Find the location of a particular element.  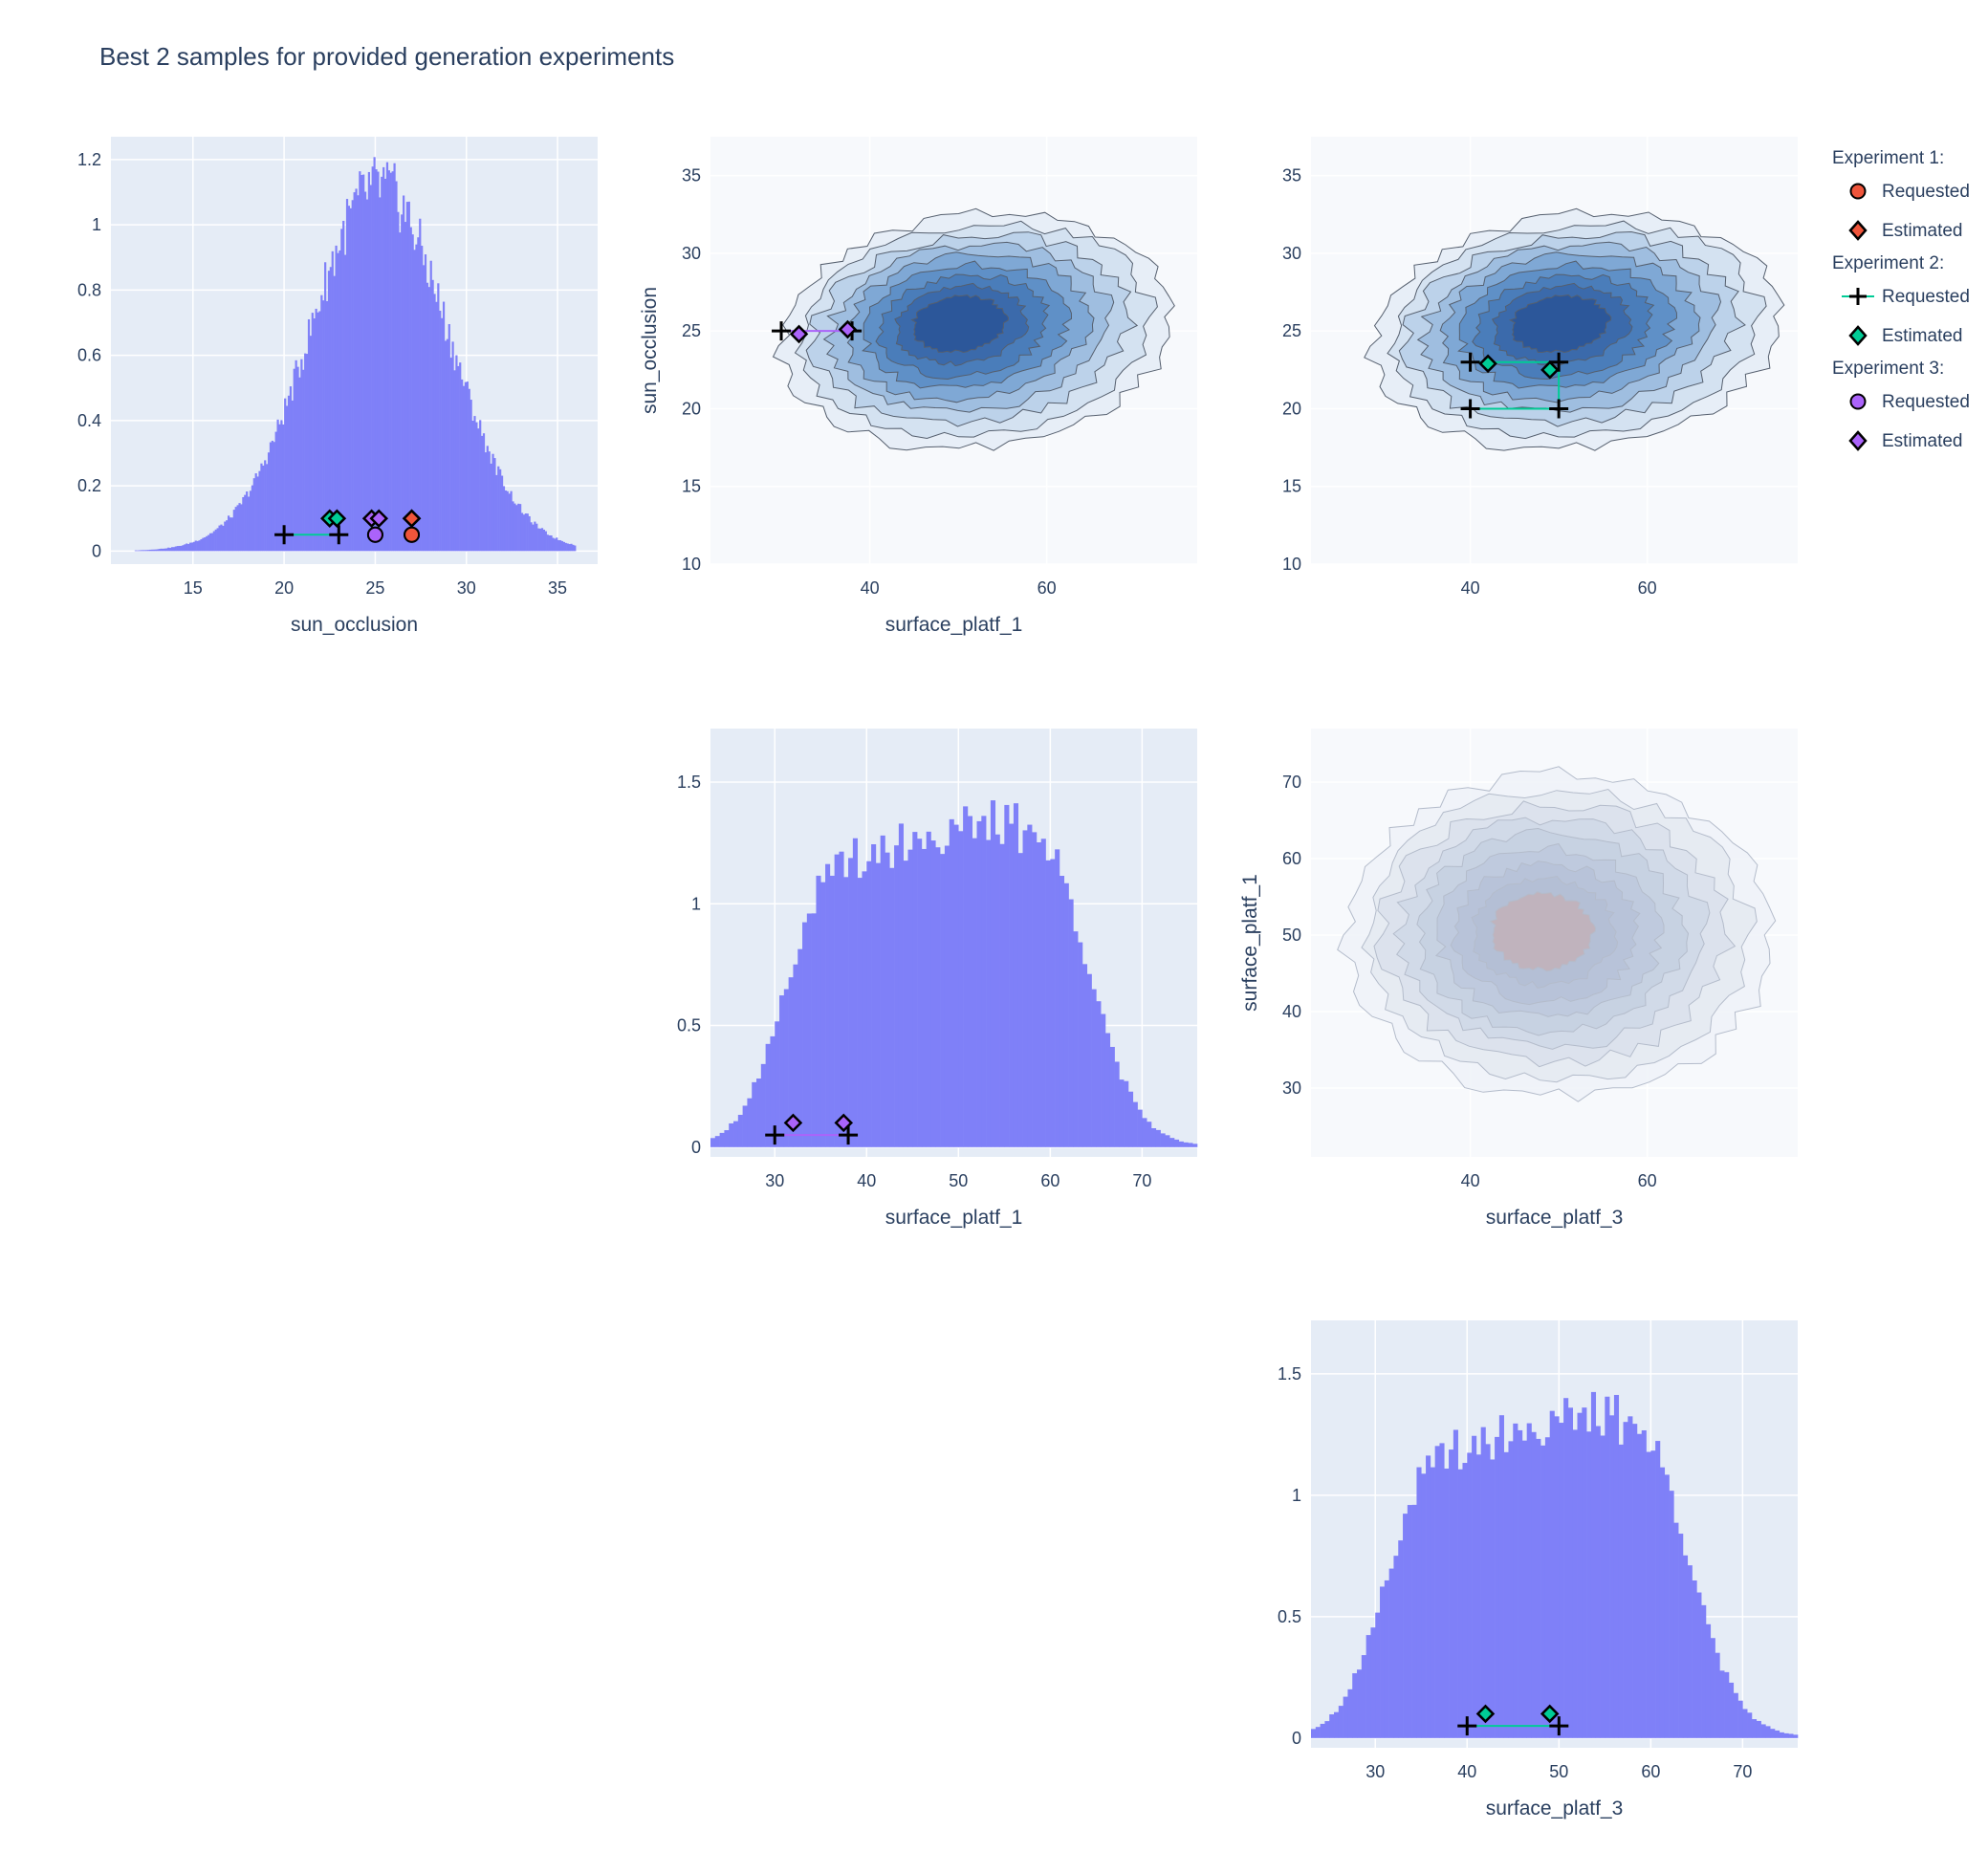

legend-item-exp3-requested: Requested is located at coordinates (1909, 402).